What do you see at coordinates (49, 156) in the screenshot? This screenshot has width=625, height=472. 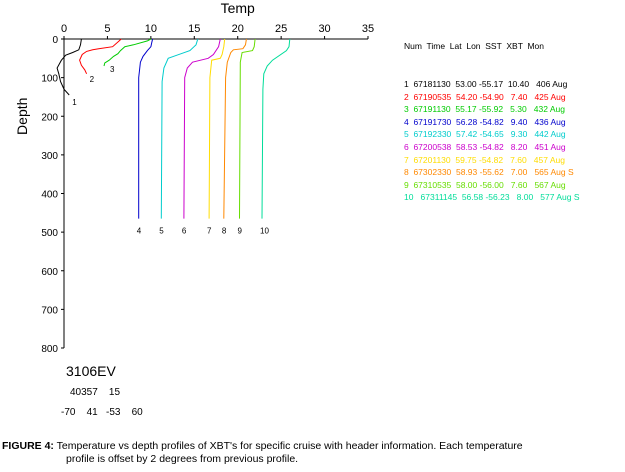 I see `y-tick-label: 300` at bounding box center [49, 156].